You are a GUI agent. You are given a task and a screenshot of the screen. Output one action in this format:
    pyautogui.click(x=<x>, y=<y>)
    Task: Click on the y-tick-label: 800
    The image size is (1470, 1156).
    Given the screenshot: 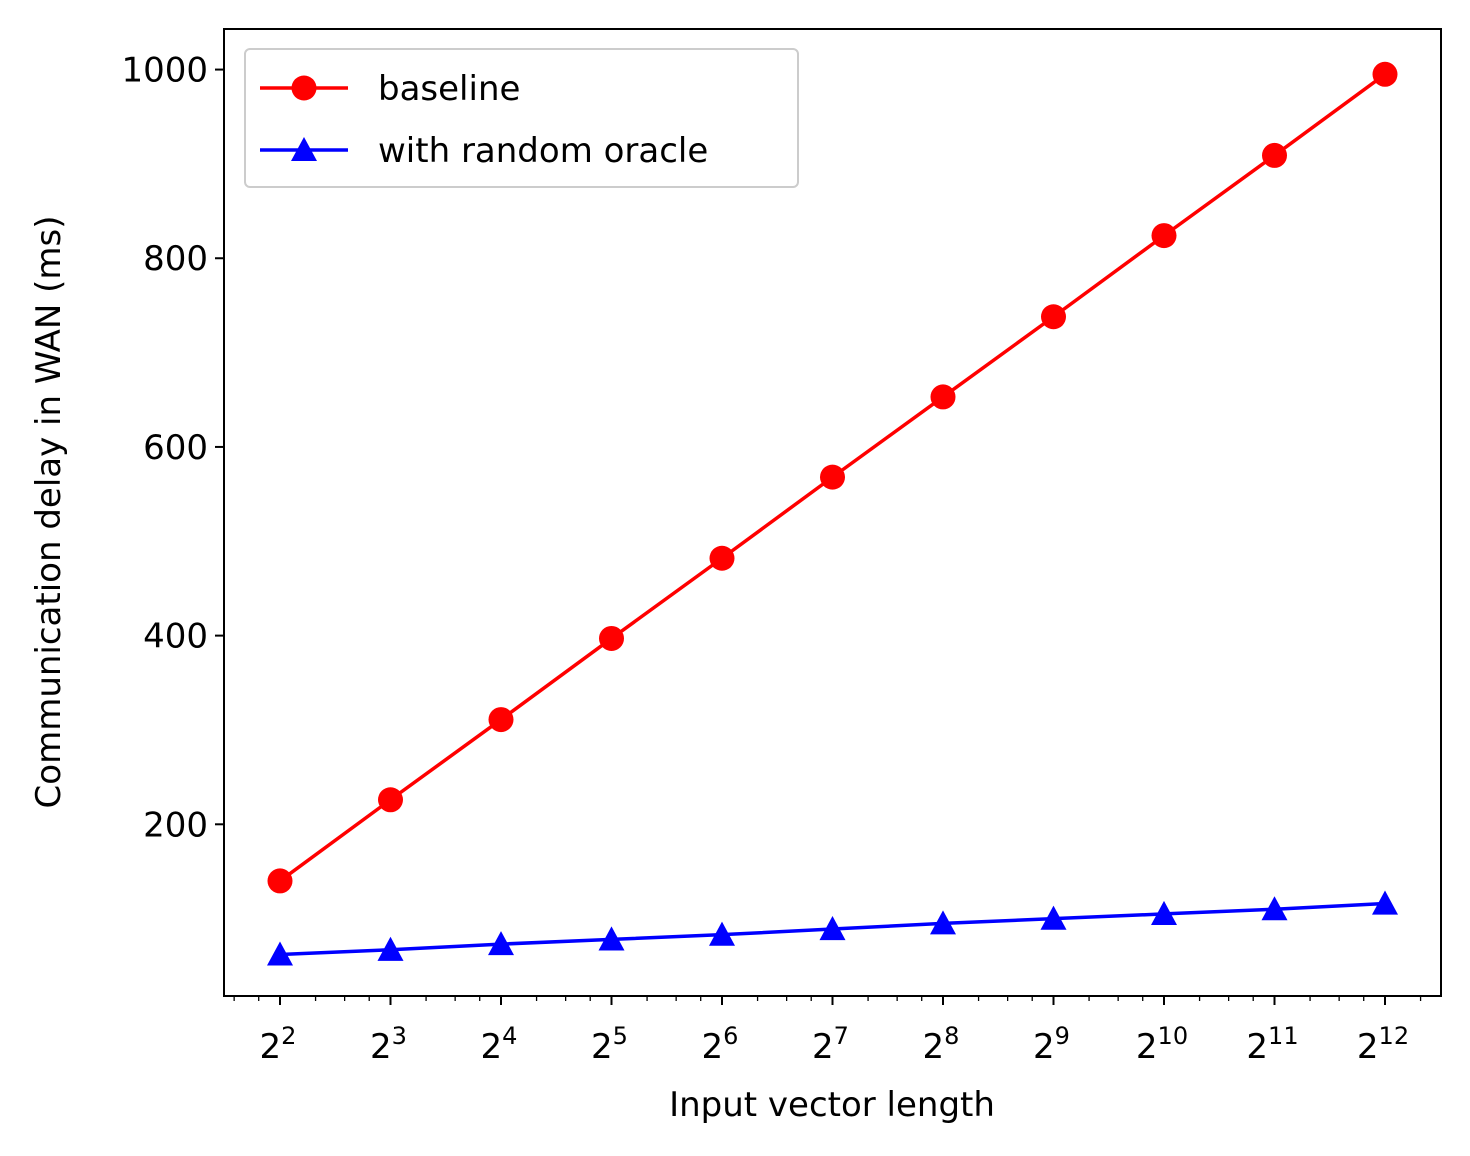 What is the action you would take?
    pyautogui.click(x=175, y=259)
    